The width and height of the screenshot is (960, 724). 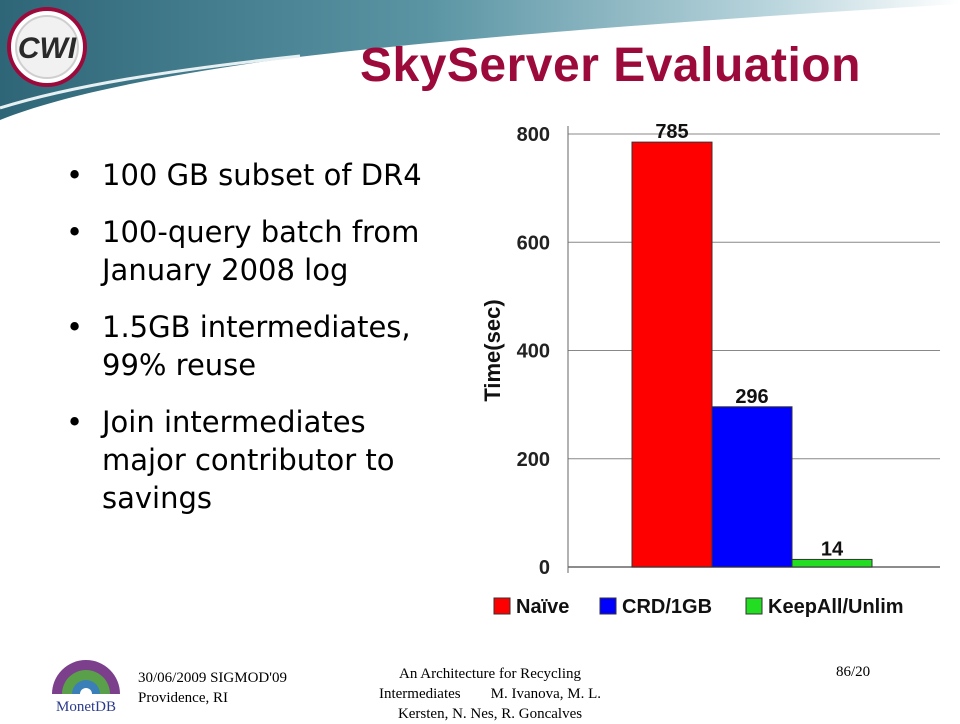 I want to click on cwi-logo-text: CWI, so click(x=47, y=48).